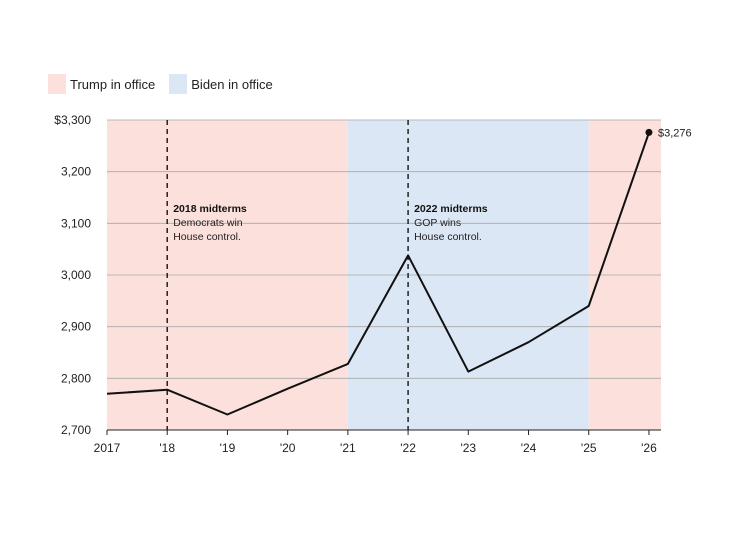 This screenshot has width=750, height=540. I want to click on y-tick-label-2900: 2,900, so click(76, 327).